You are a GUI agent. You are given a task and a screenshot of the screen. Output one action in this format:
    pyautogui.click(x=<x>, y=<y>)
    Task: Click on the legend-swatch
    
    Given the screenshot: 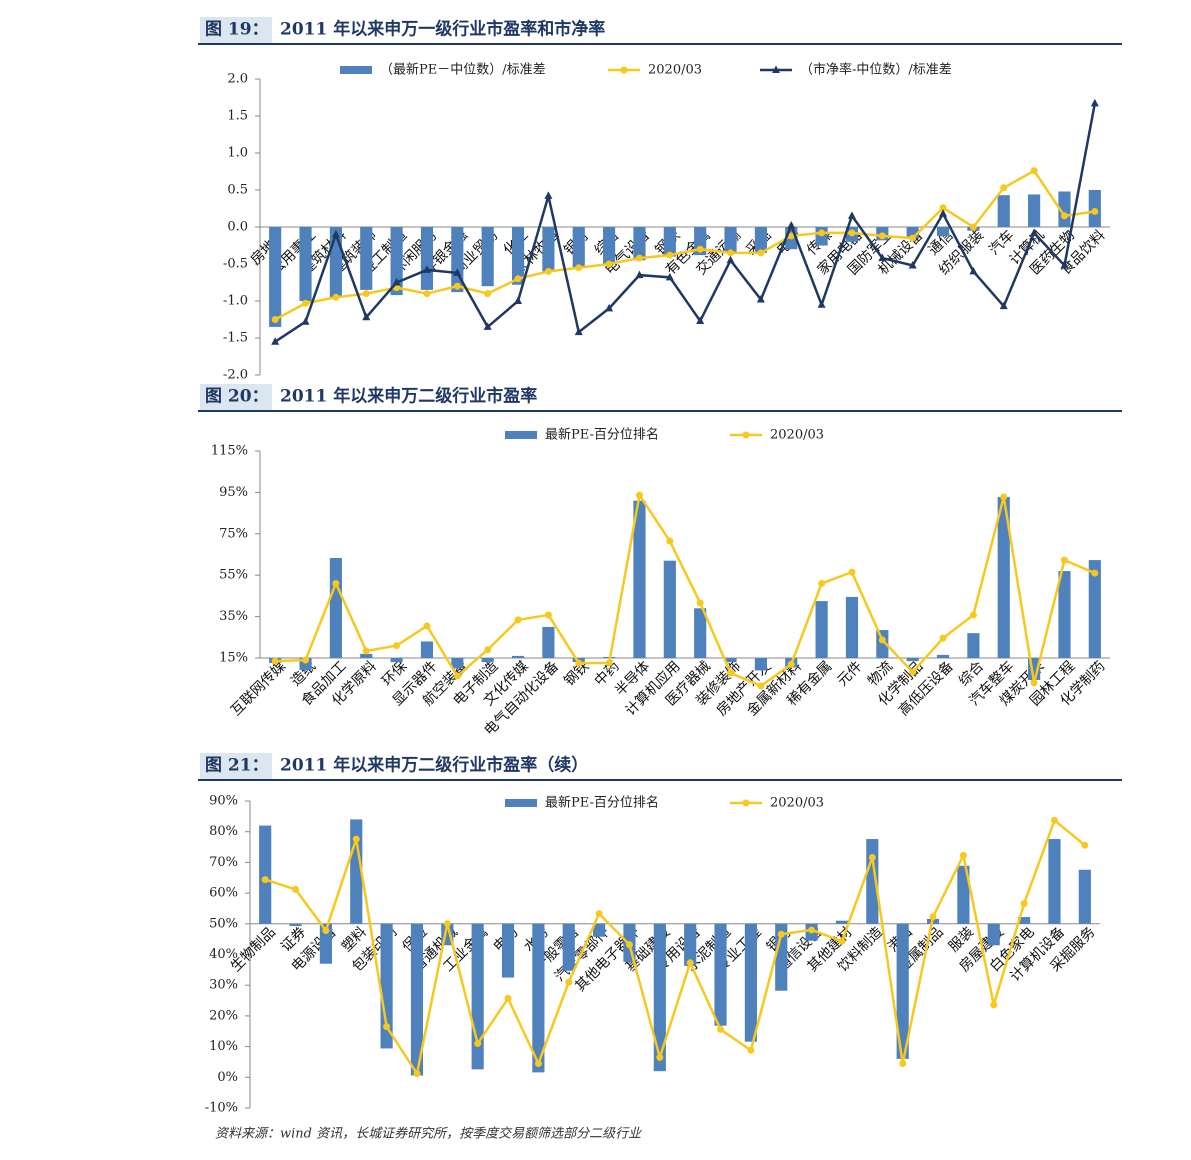 What is the action you would take?
    pyautogui.click(x=356, y=70)
    